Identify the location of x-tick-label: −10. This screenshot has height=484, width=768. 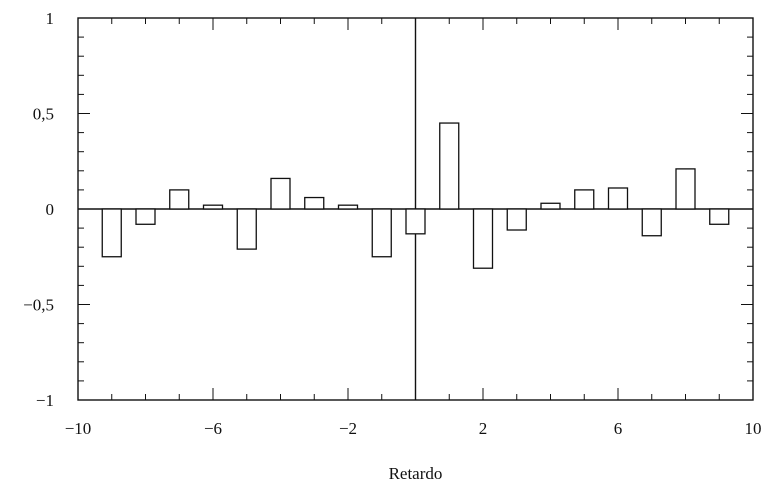
(78, 428).